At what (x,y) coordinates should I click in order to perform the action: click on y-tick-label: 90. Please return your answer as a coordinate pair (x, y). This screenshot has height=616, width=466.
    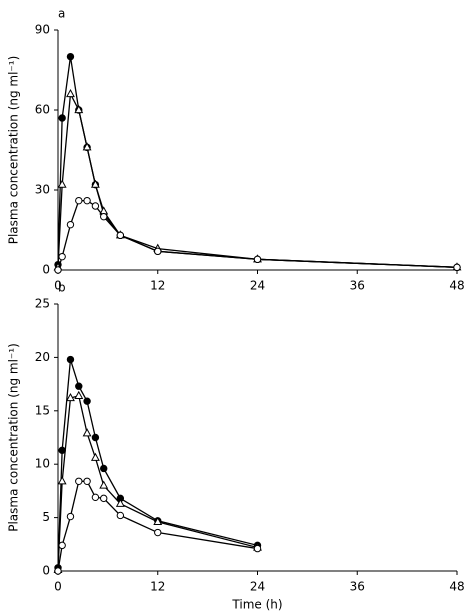
    Looking at the image, I should click on (42, 30).